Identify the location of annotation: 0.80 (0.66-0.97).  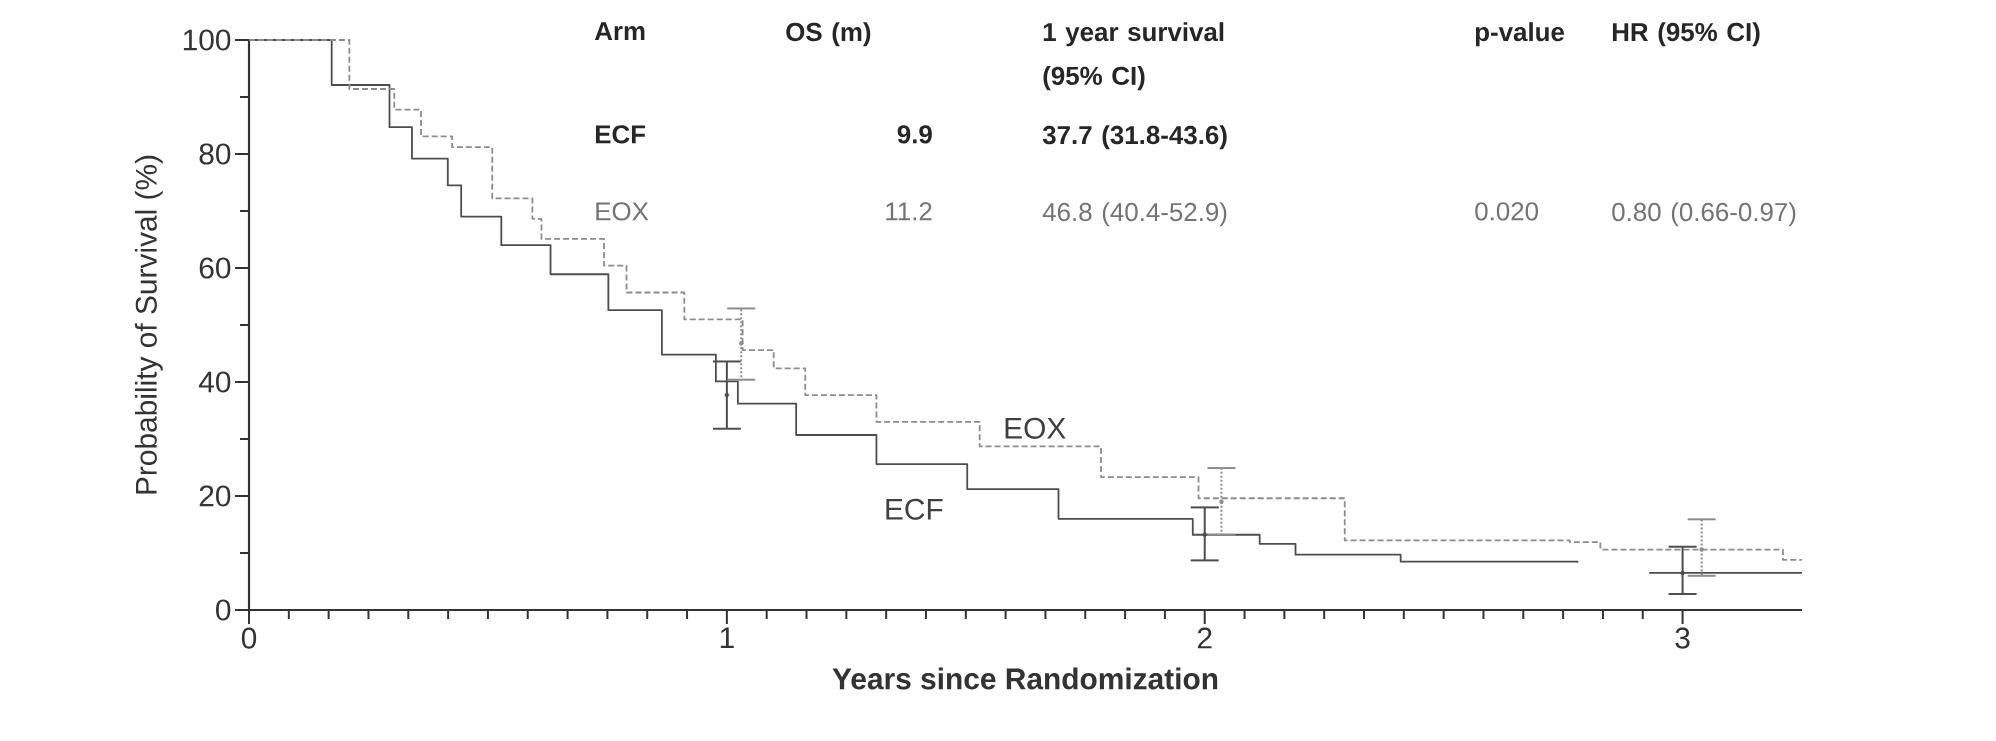
(1704, 214).